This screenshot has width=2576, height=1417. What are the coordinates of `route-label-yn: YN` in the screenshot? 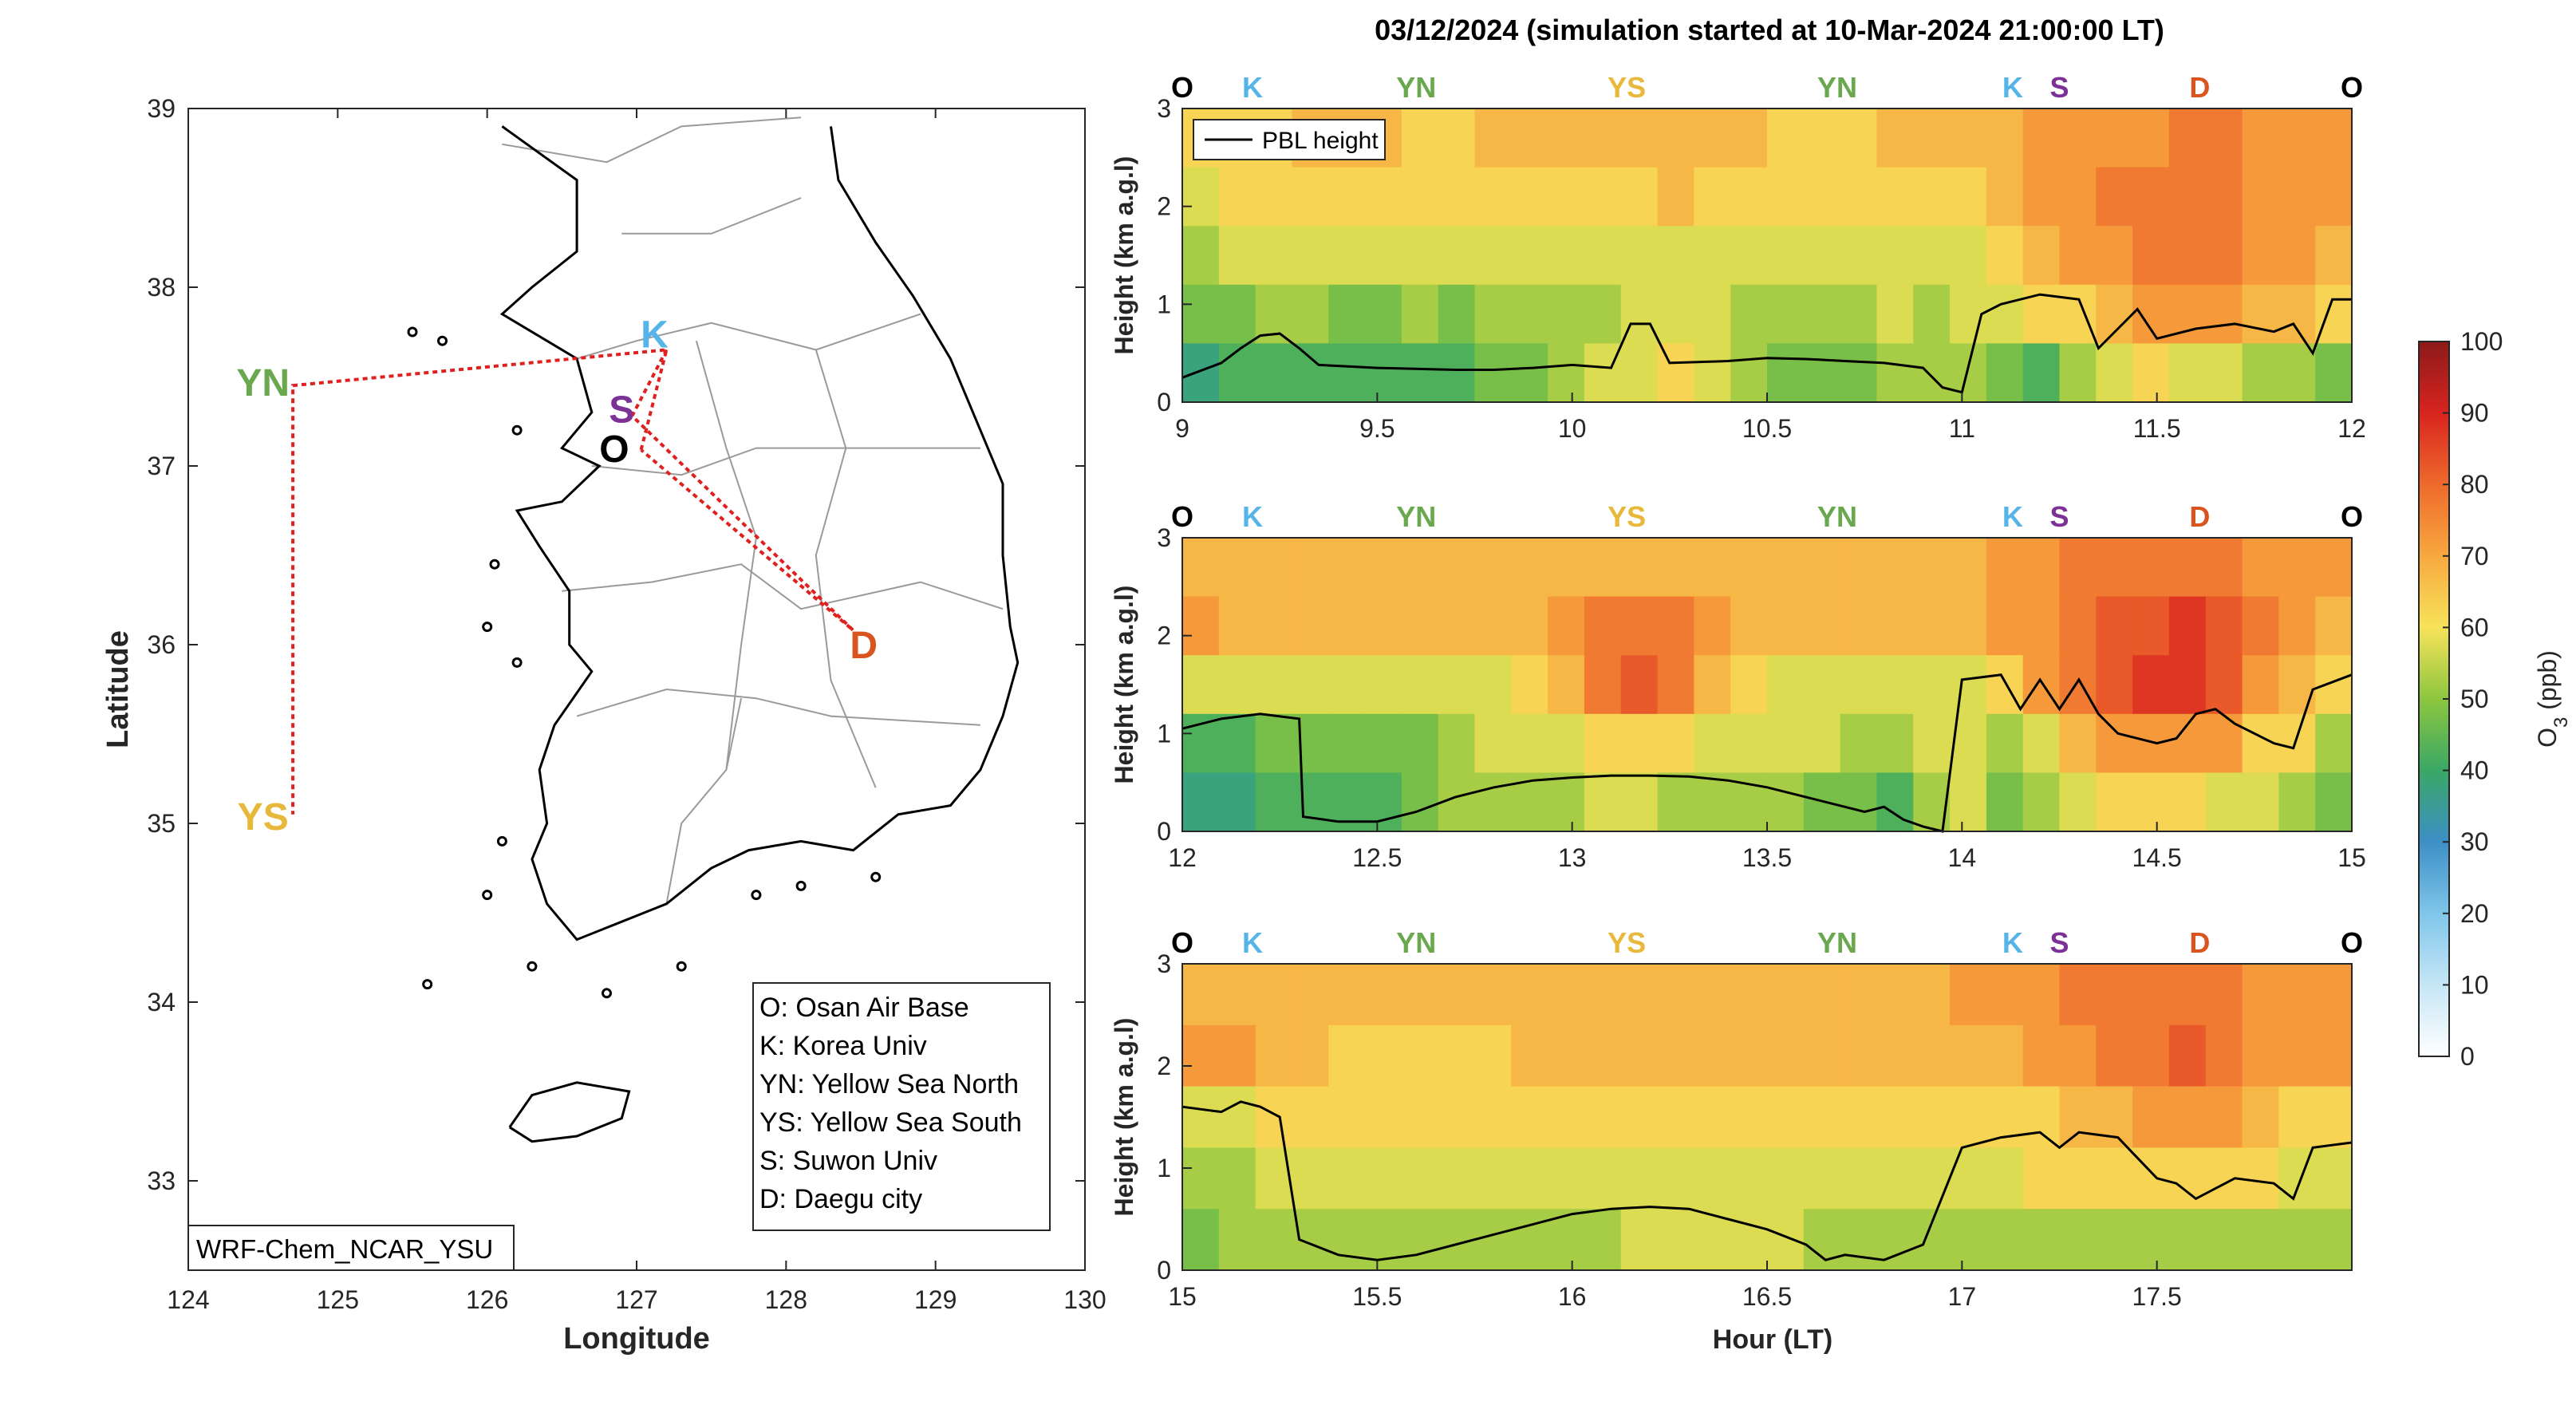 It's located at (1837, 942).